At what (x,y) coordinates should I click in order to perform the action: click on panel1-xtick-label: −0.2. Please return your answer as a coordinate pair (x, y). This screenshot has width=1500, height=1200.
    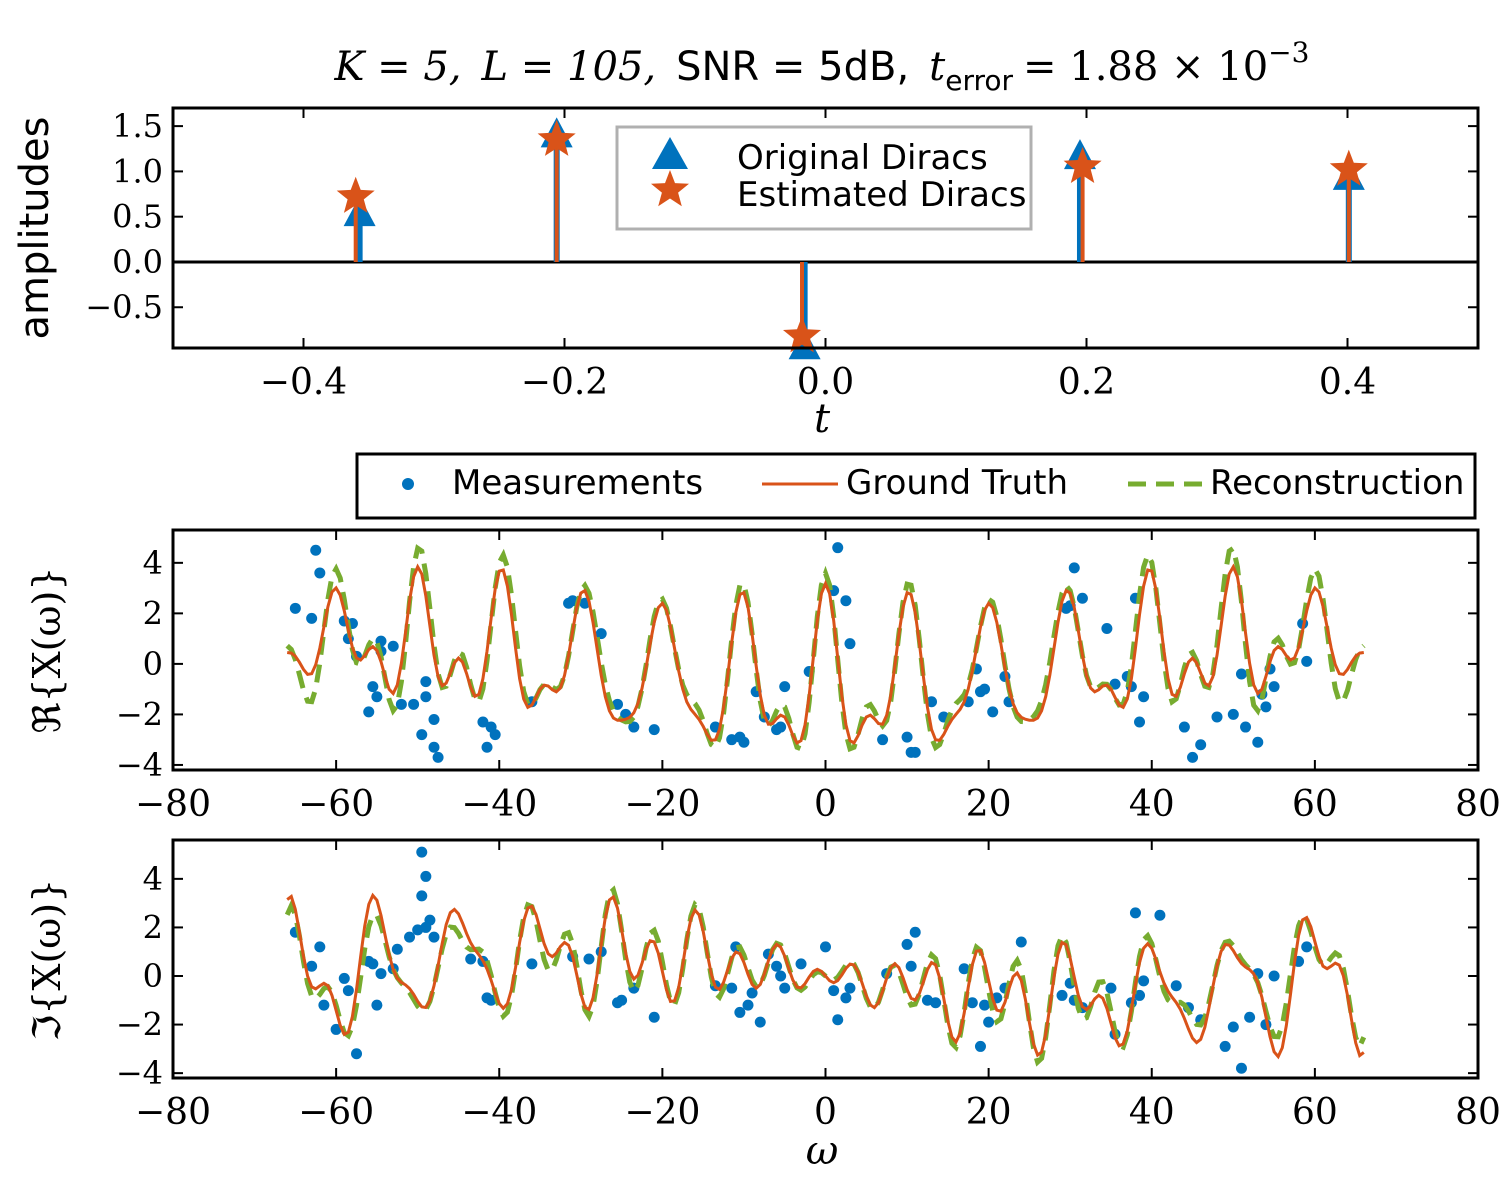
    Looking at the image, I should click on (564, 382).